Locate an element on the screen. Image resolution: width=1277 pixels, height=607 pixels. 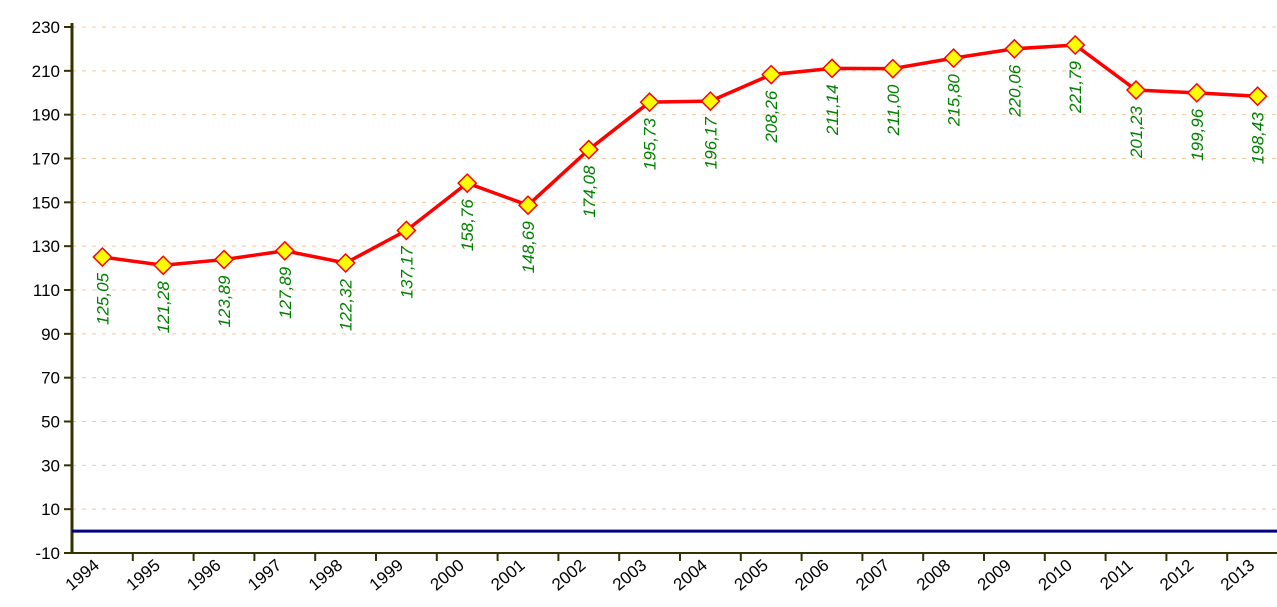
y-tick-label: 110 is located at coordinates (46, 290).